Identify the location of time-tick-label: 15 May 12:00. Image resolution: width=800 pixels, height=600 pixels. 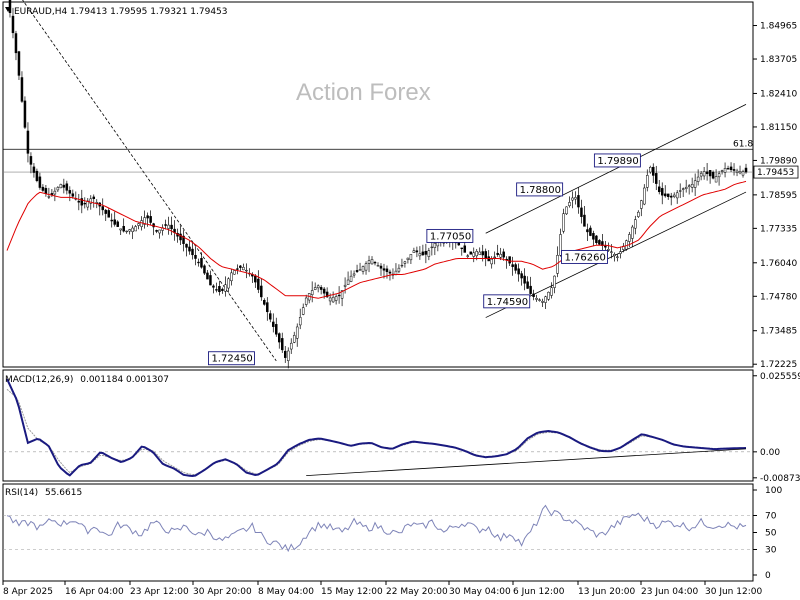
(352, 592).